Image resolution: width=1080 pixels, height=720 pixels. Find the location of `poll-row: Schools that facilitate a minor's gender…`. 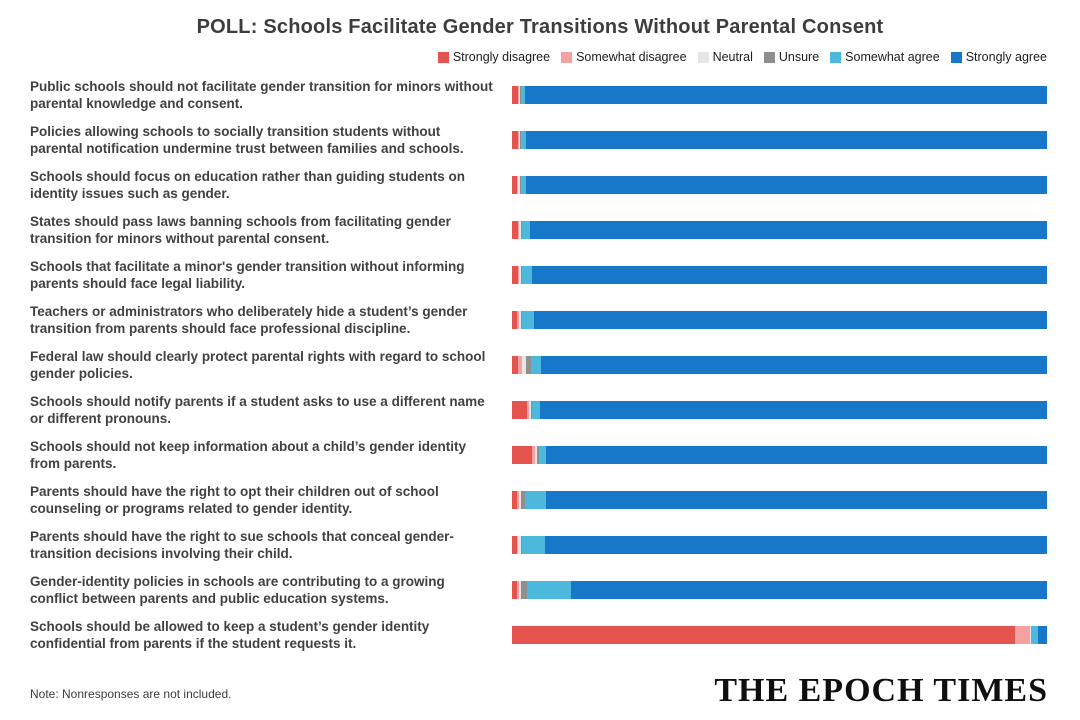

poll-row: Schools that facilitate a minor's gender… is located at coordinates (540, 274).